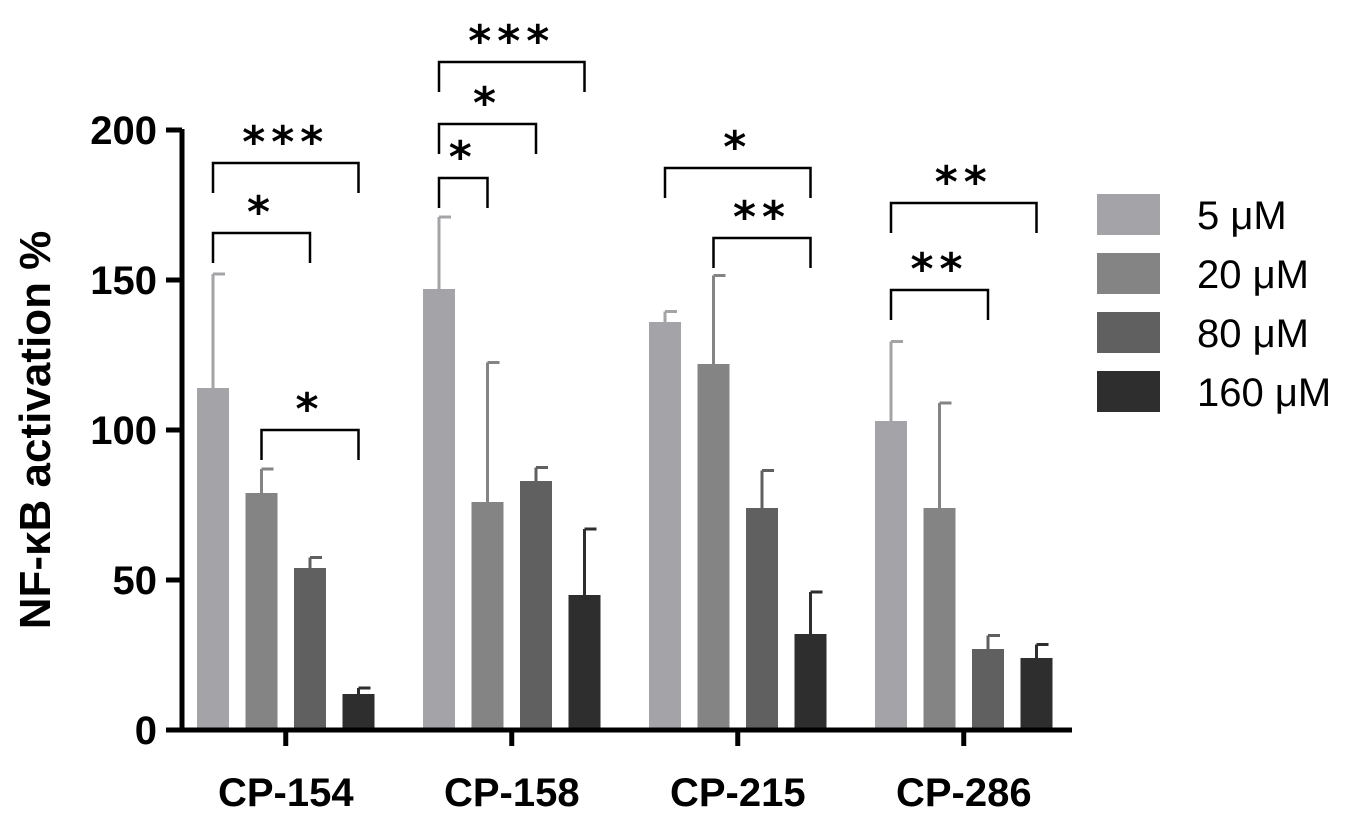  Describe the element at coordinates (364, 690) in the screenshot. I see `error-bar-cp-154-160-m` at that location.